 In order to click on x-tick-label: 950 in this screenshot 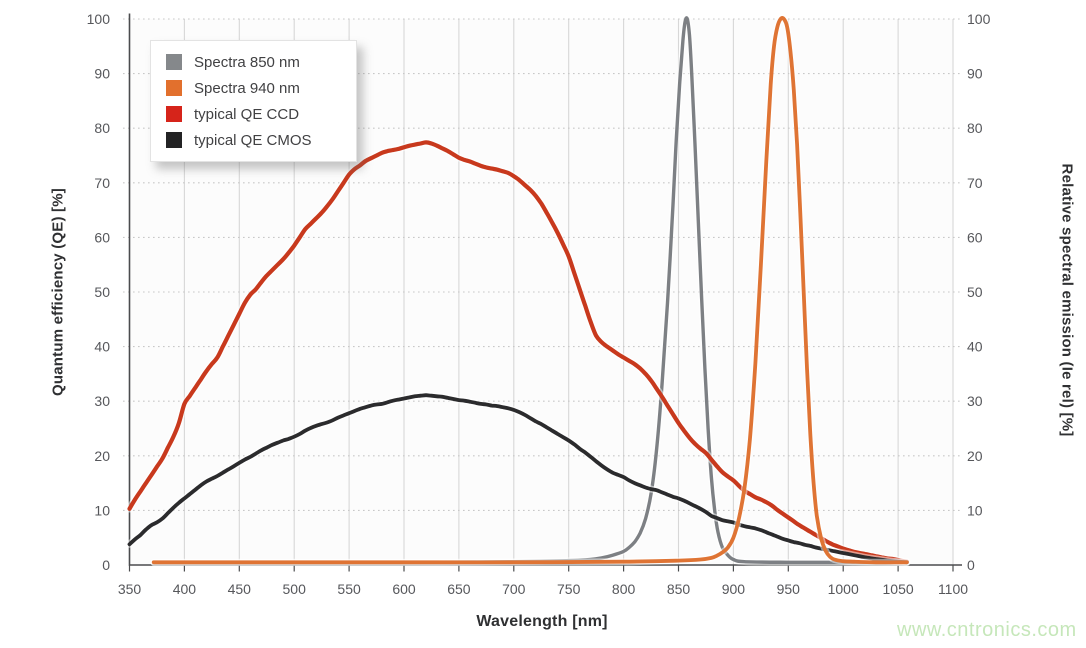, I will do `click(789, 589)`.